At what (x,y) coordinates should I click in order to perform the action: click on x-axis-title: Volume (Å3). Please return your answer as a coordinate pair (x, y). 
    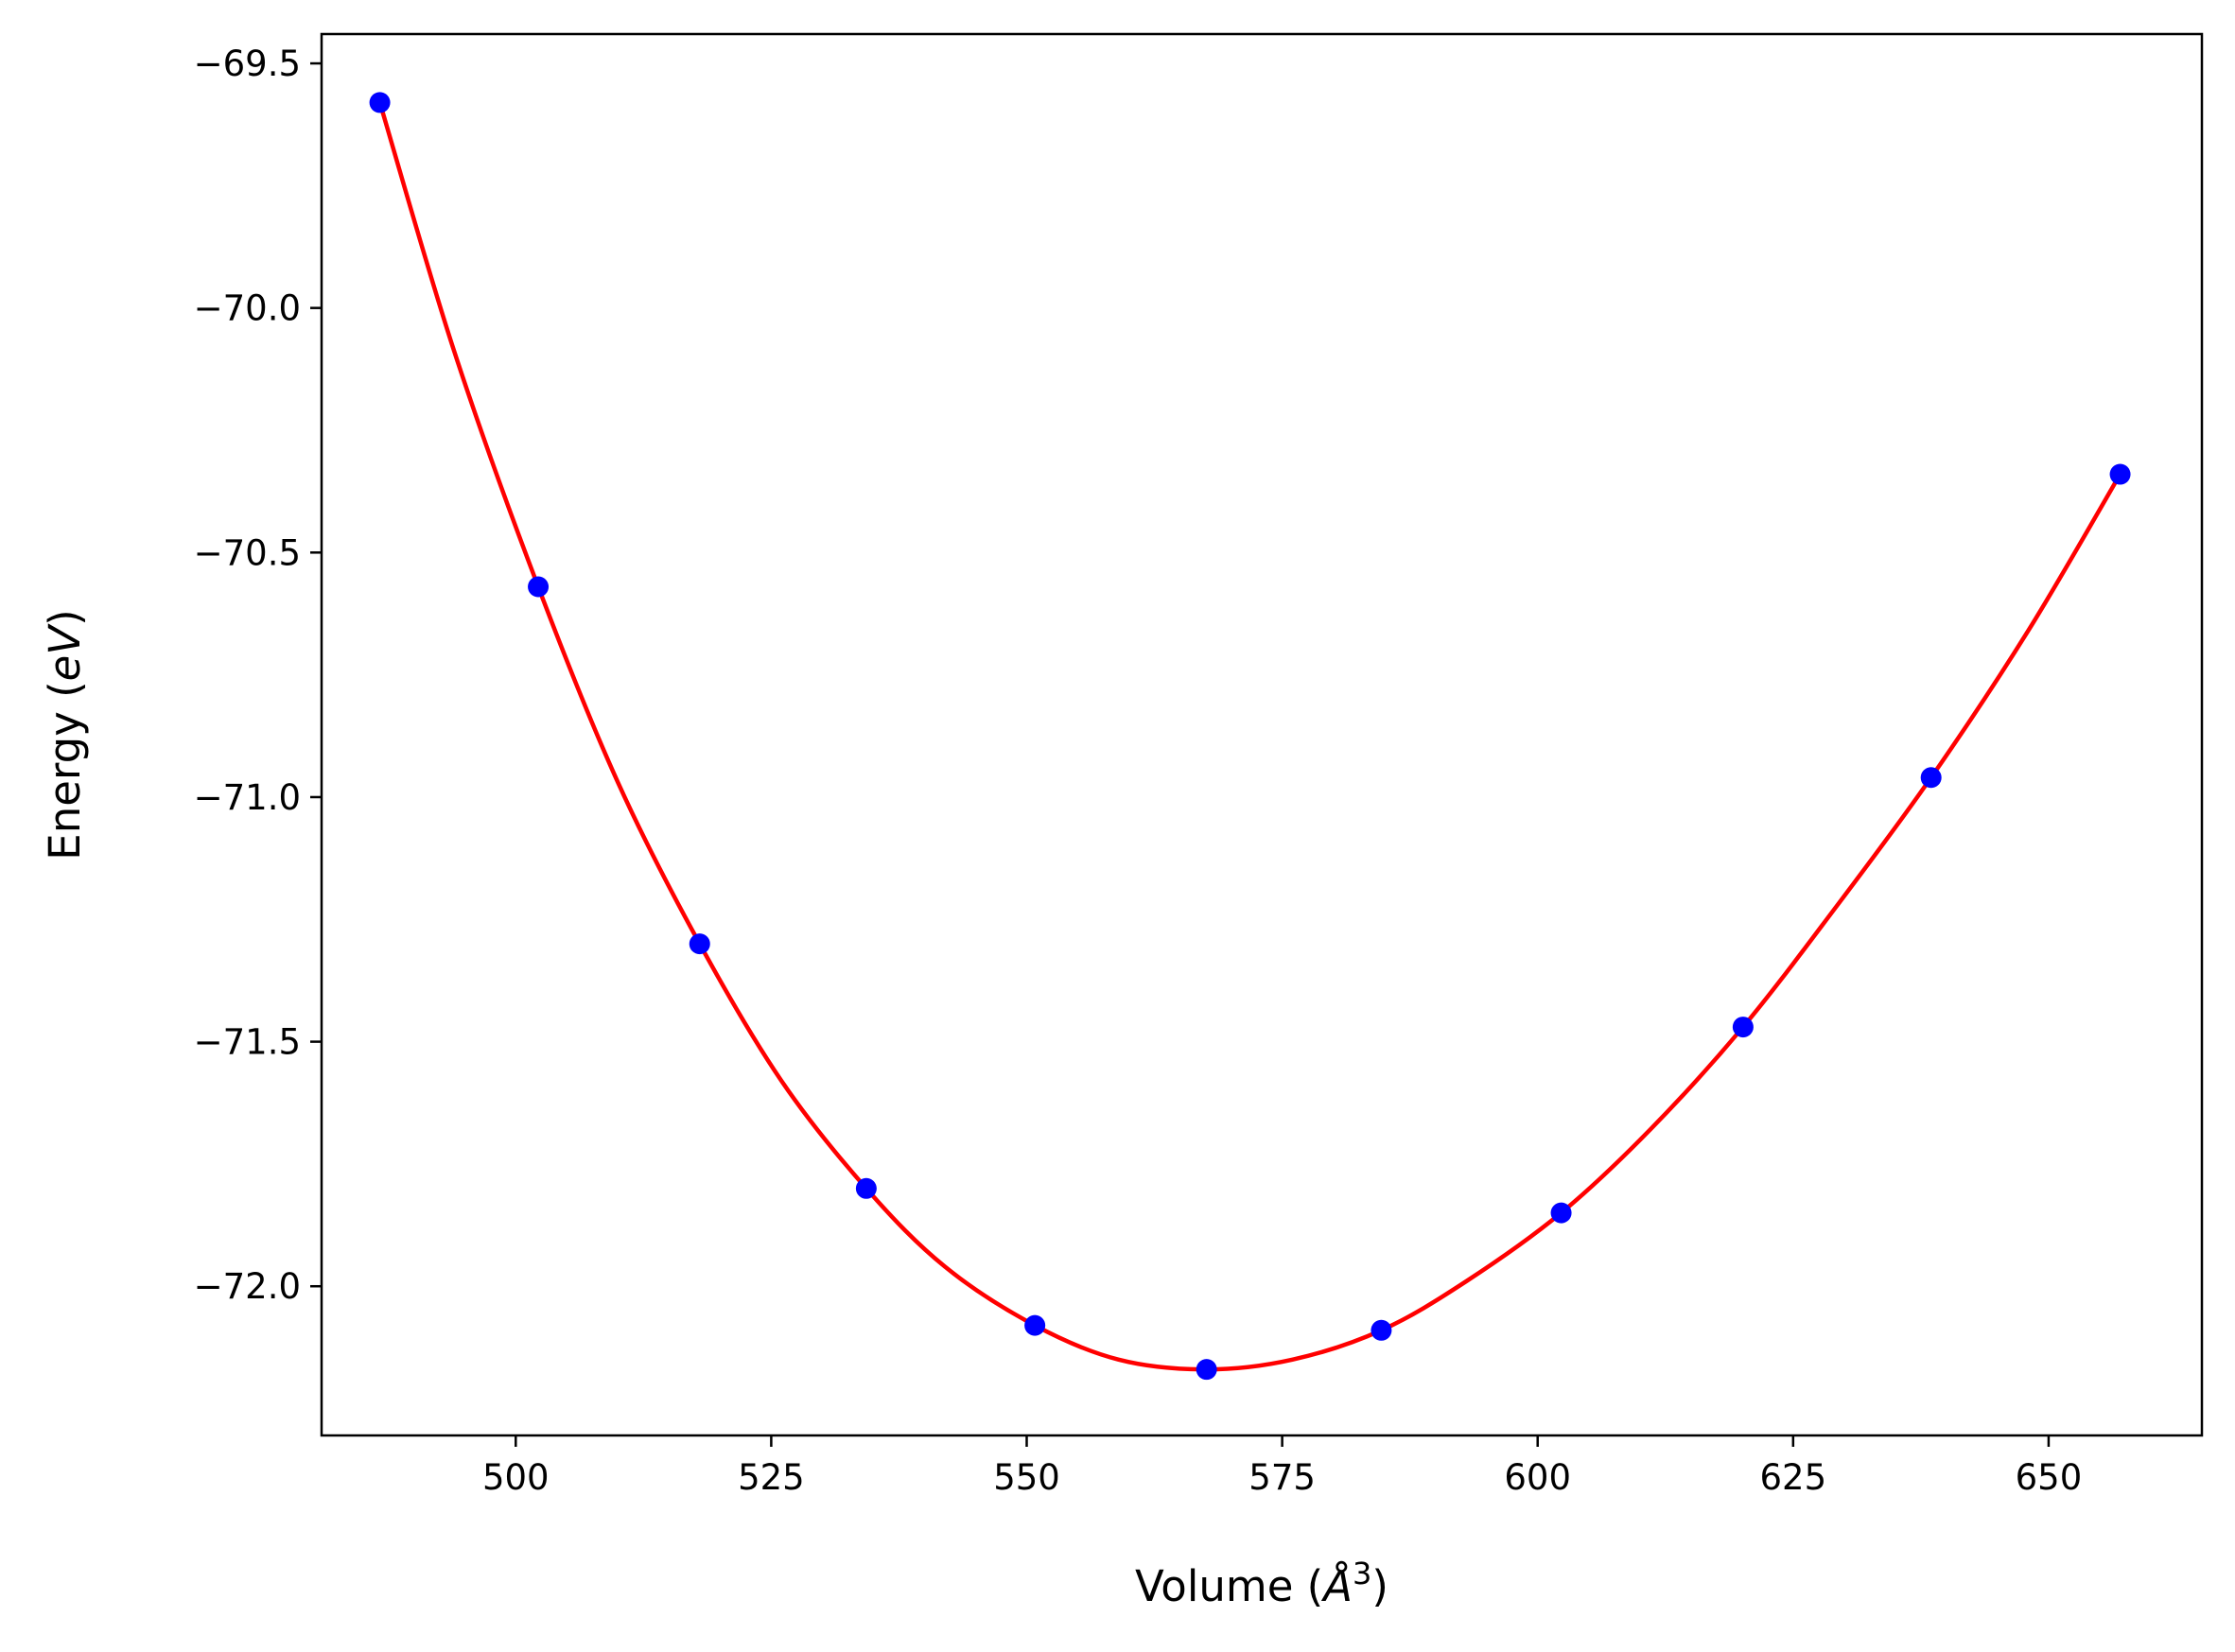
    Looking at the image, I should click on (1261, 1584).